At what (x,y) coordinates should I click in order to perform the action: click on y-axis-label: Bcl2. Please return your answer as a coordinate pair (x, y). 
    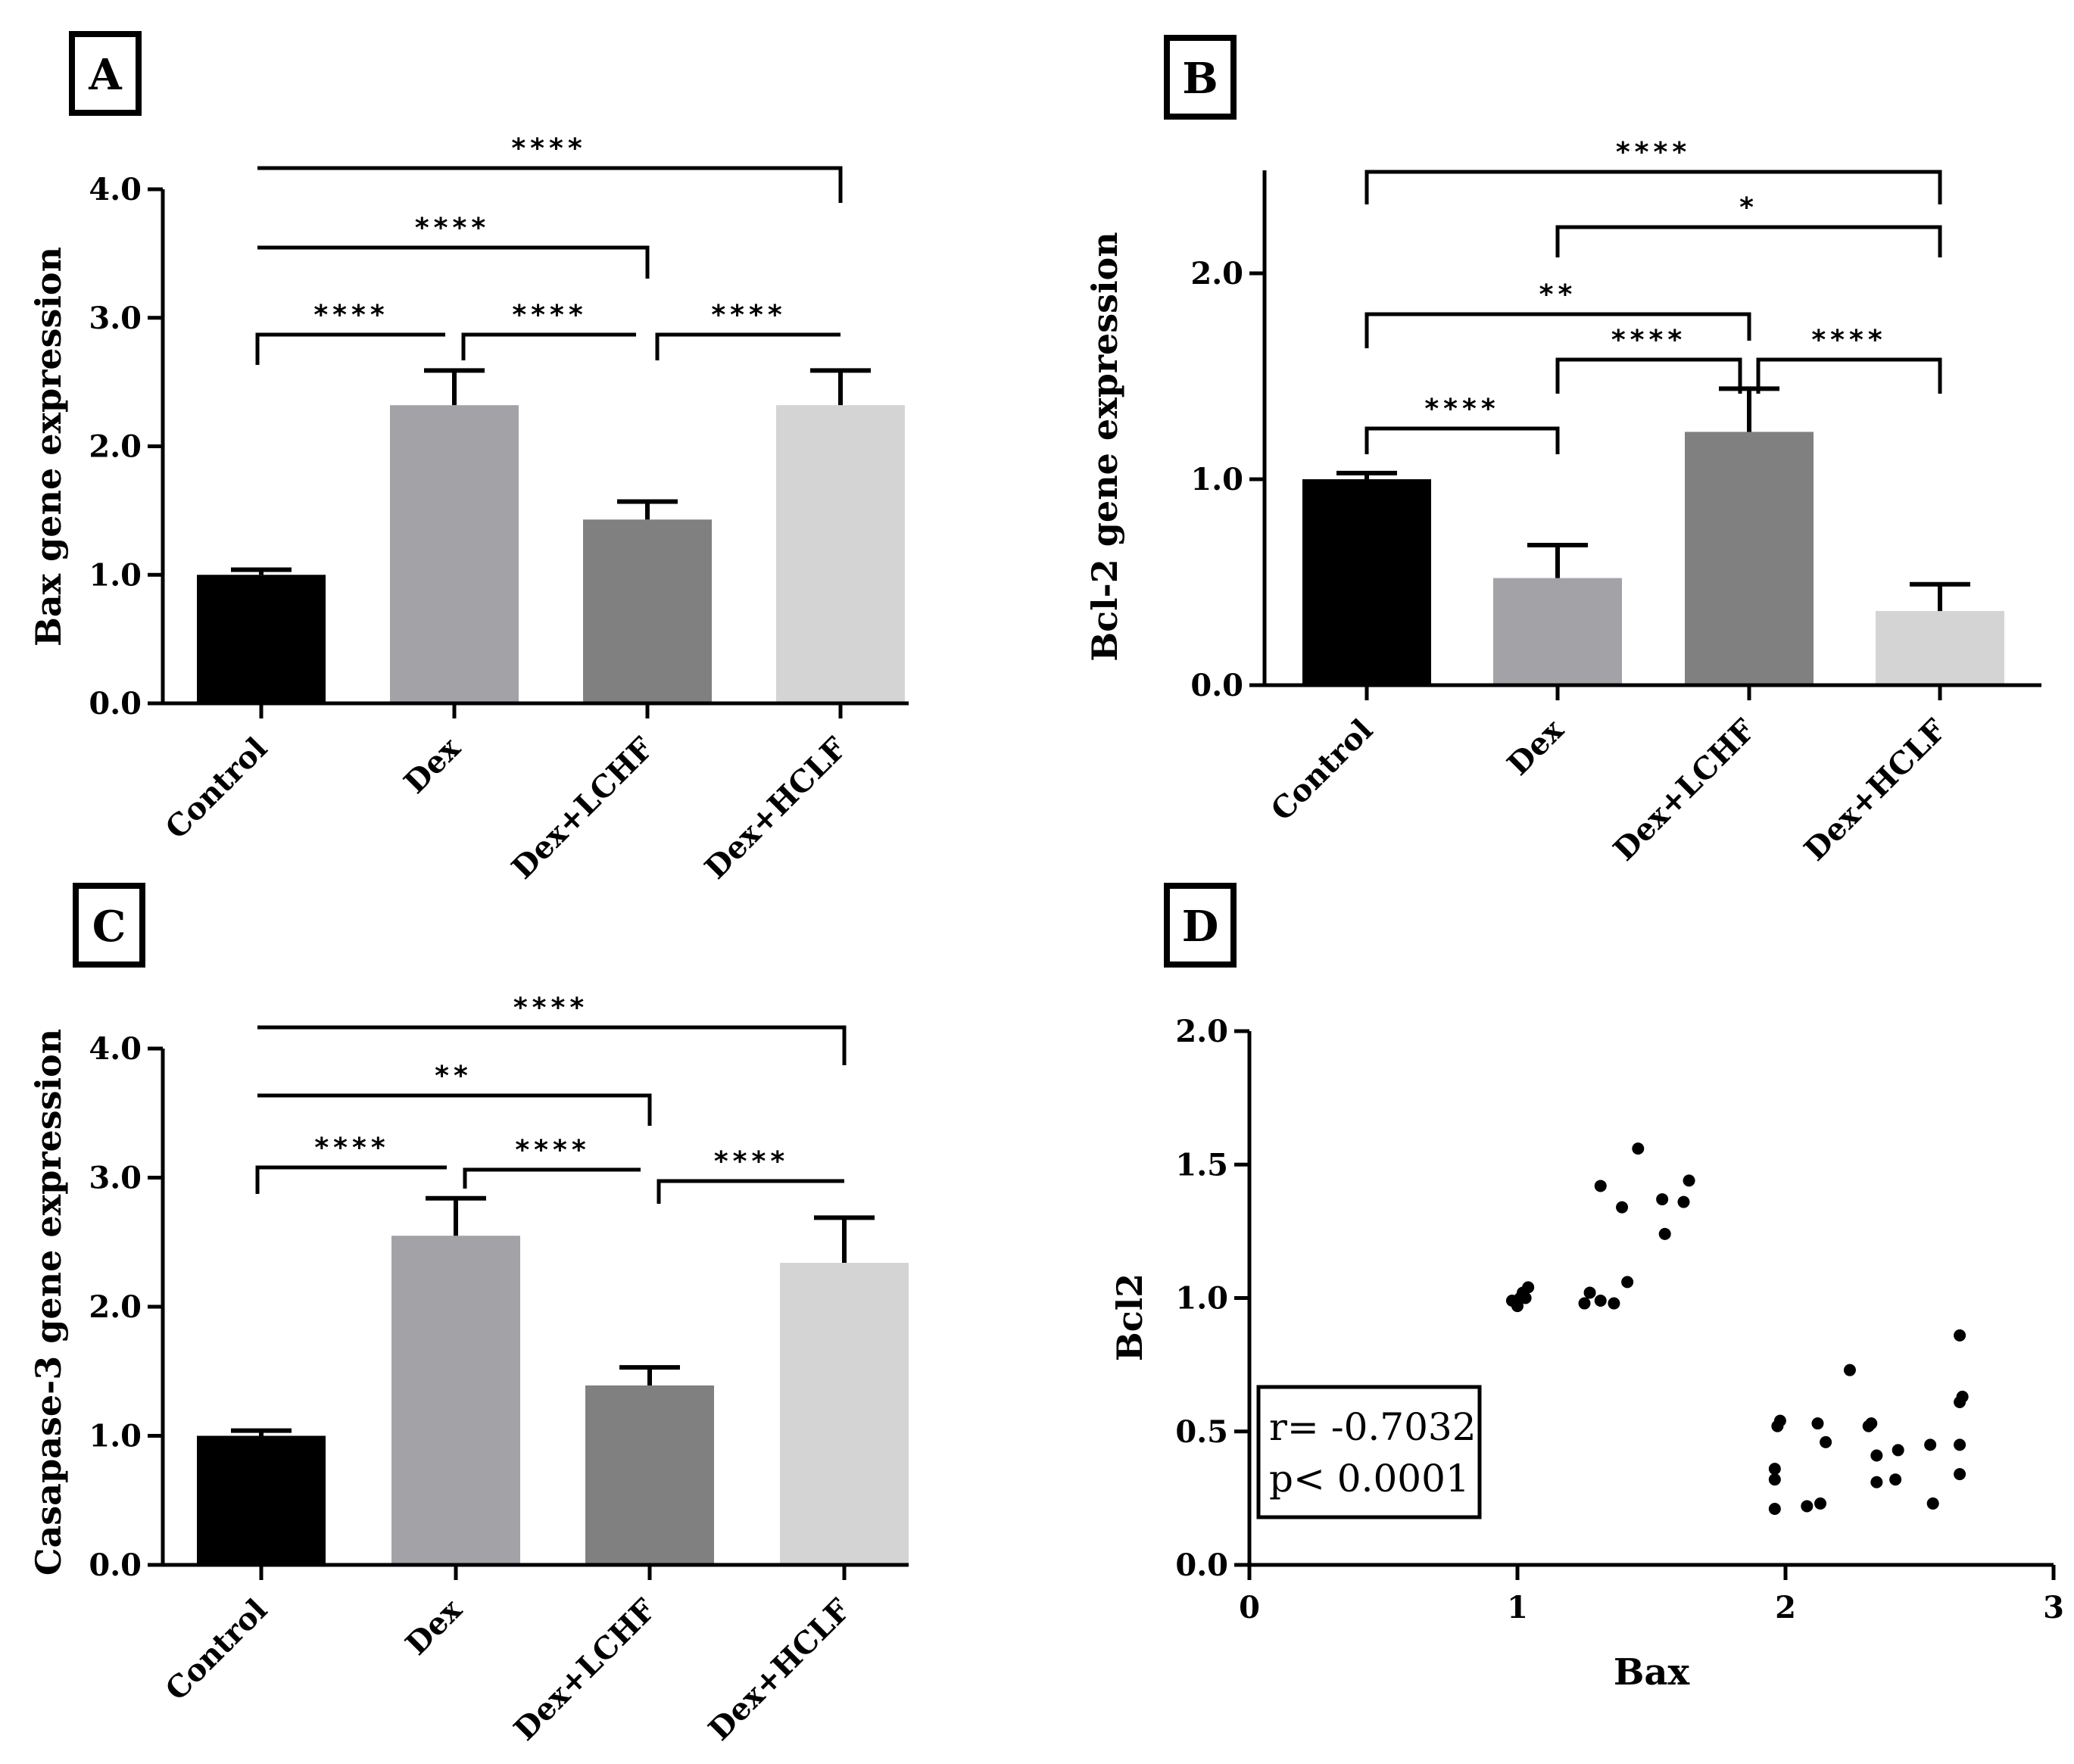
    Looking at the image, I should click on (1129, 1317).